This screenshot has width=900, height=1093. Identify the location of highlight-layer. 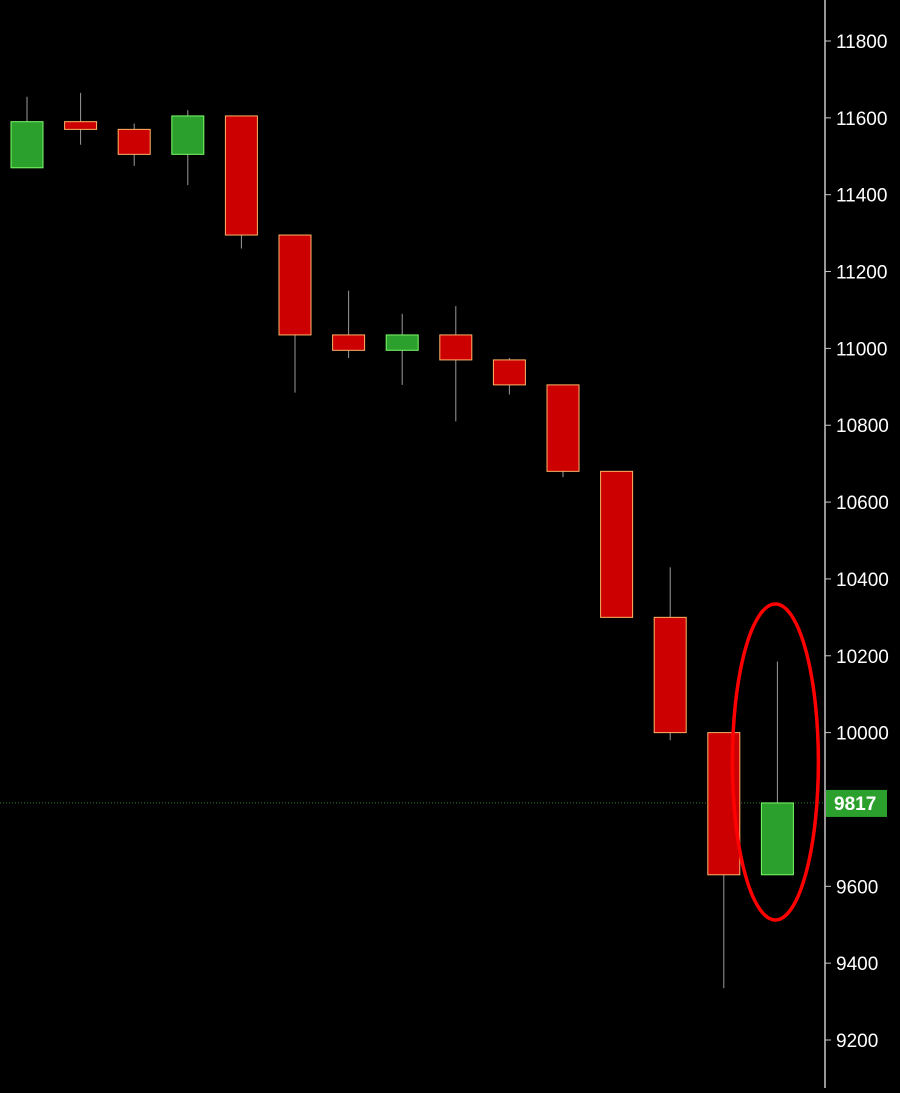
(775, 762).